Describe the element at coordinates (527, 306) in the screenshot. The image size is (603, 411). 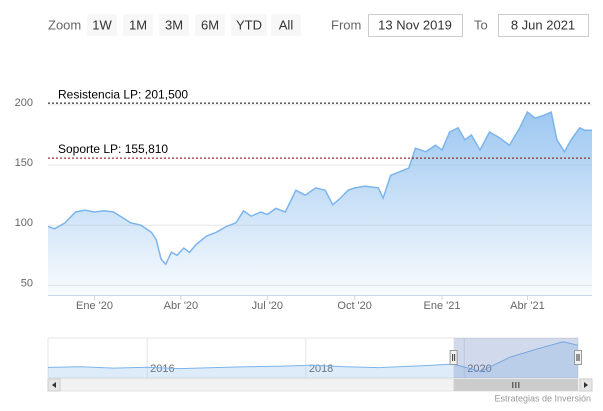
I see `x-tick-label: Abr '21` at that location.